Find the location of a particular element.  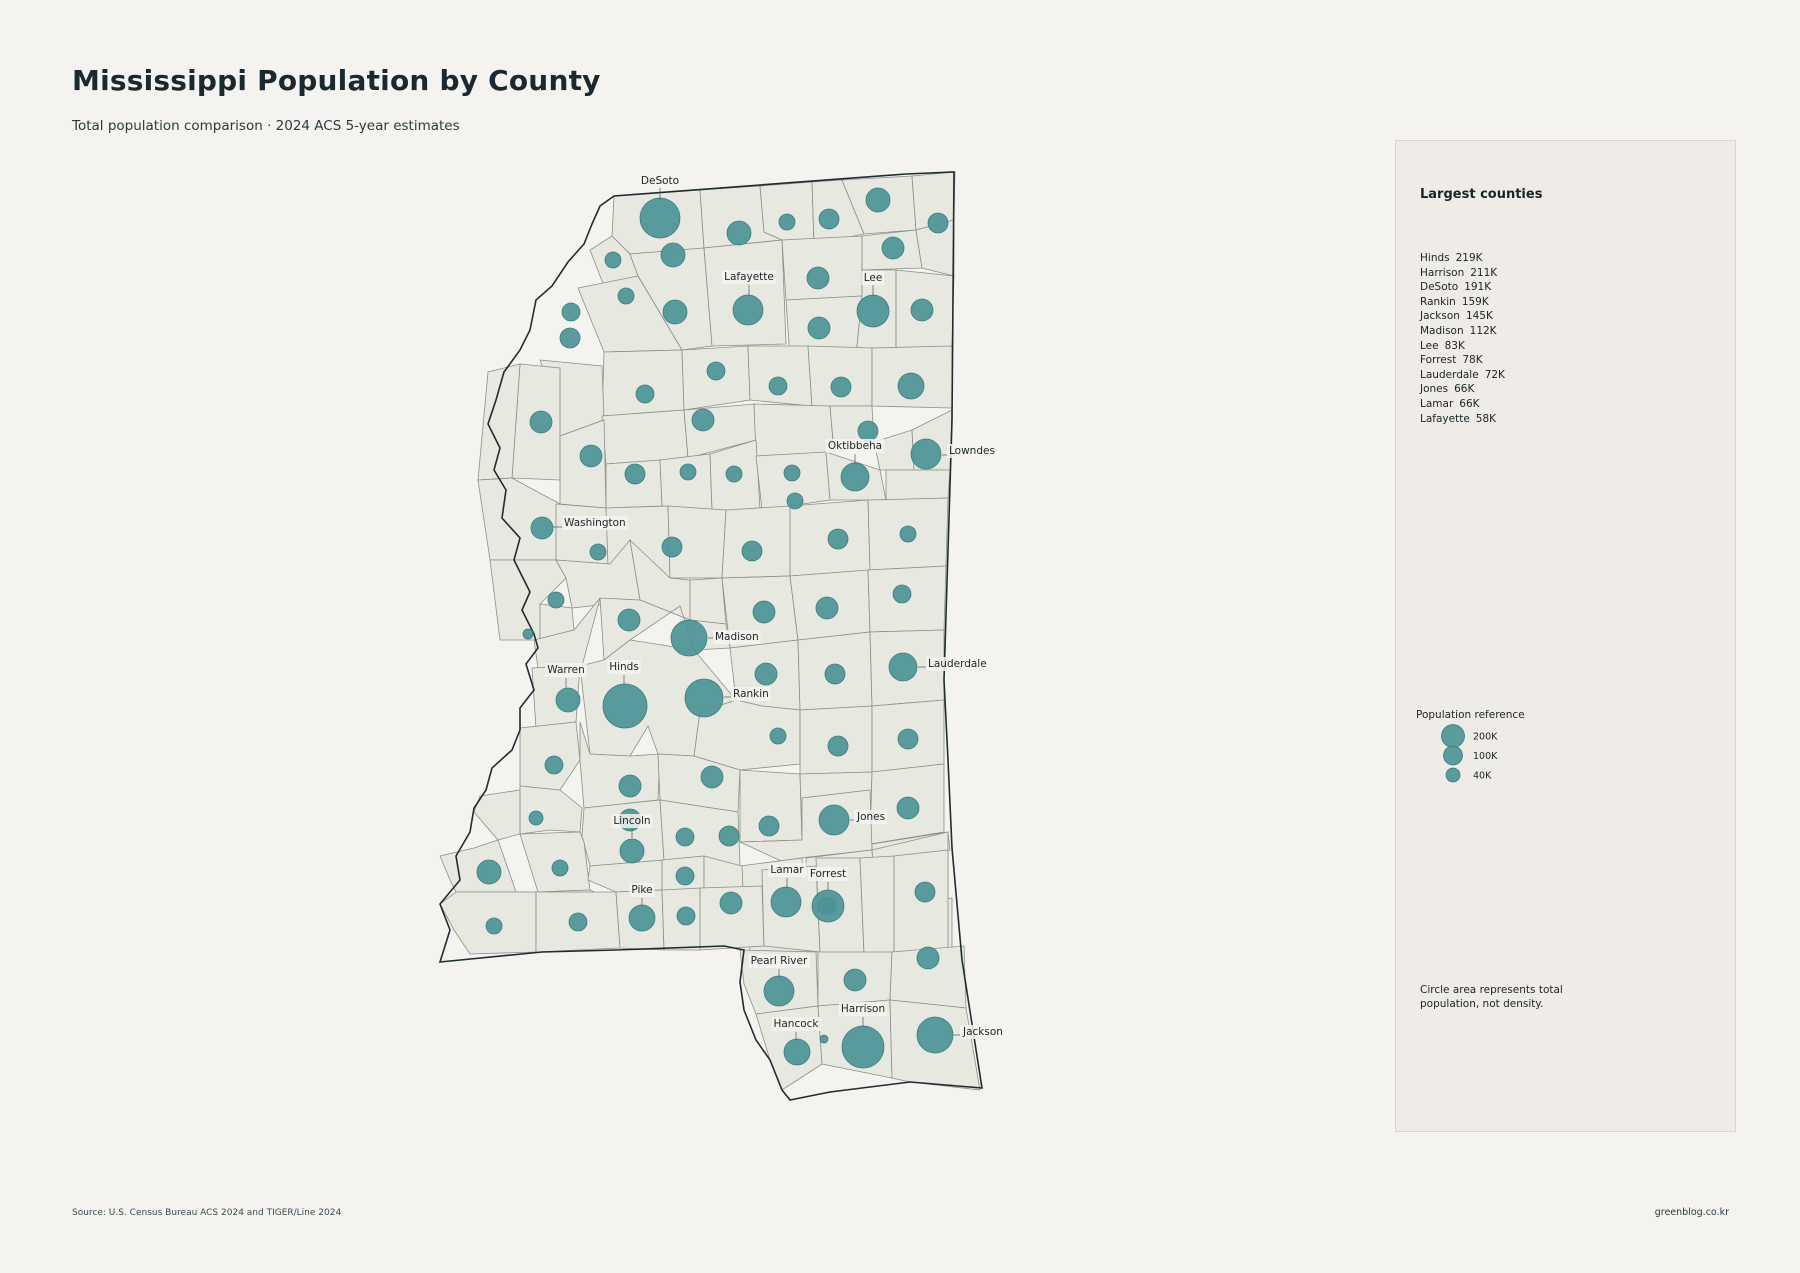

largest-county-item: Rankin 159K is located at coordinates (1462, 302).